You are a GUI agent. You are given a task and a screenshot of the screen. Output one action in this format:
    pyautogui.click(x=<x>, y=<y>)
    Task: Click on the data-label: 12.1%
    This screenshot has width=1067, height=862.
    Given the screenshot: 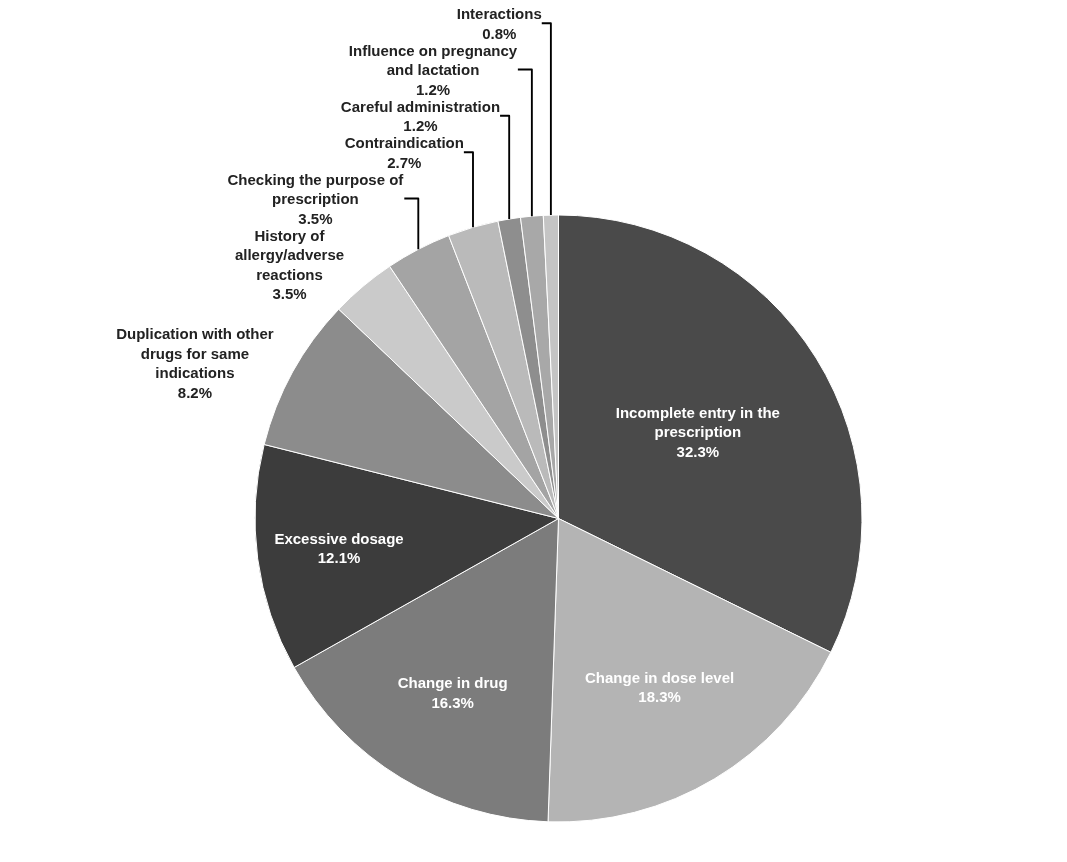 What is the action you would take?
    pyautogui.click(x=339, y=558)
    